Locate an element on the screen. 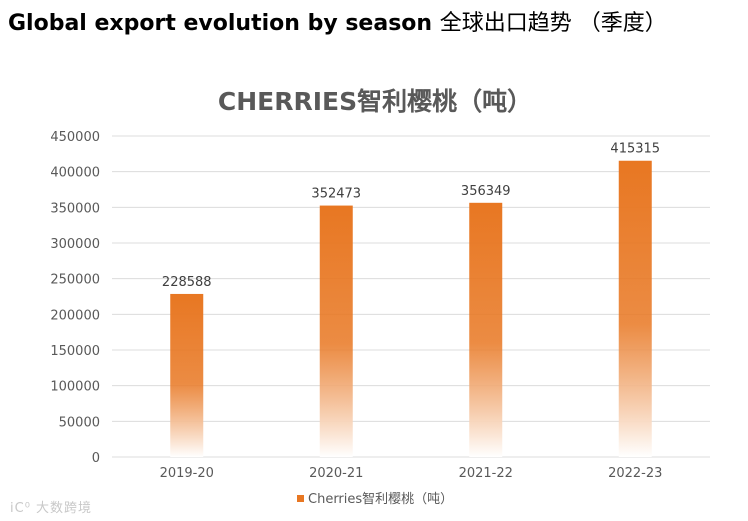  y-tick-label: 350000 is located at coordinates (75, 208).